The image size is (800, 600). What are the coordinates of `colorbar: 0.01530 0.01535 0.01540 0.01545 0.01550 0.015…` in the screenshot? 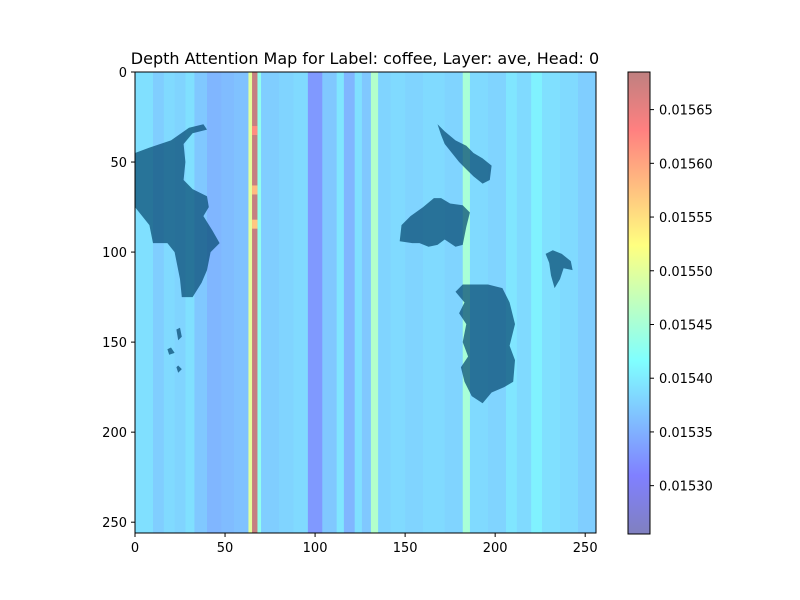 It's located at (670, 303).